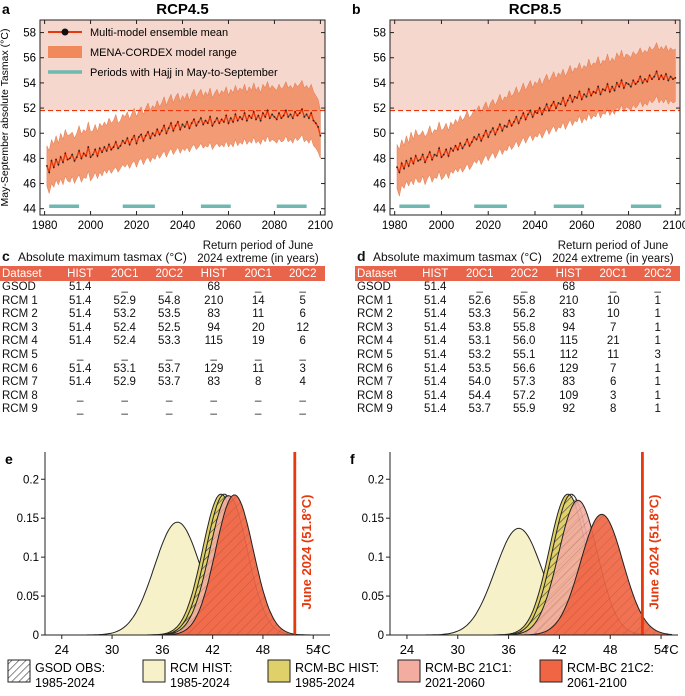 This screenshot has height=696, width=685. I want to click on x-tick-label: 2100, so click(321, 226).